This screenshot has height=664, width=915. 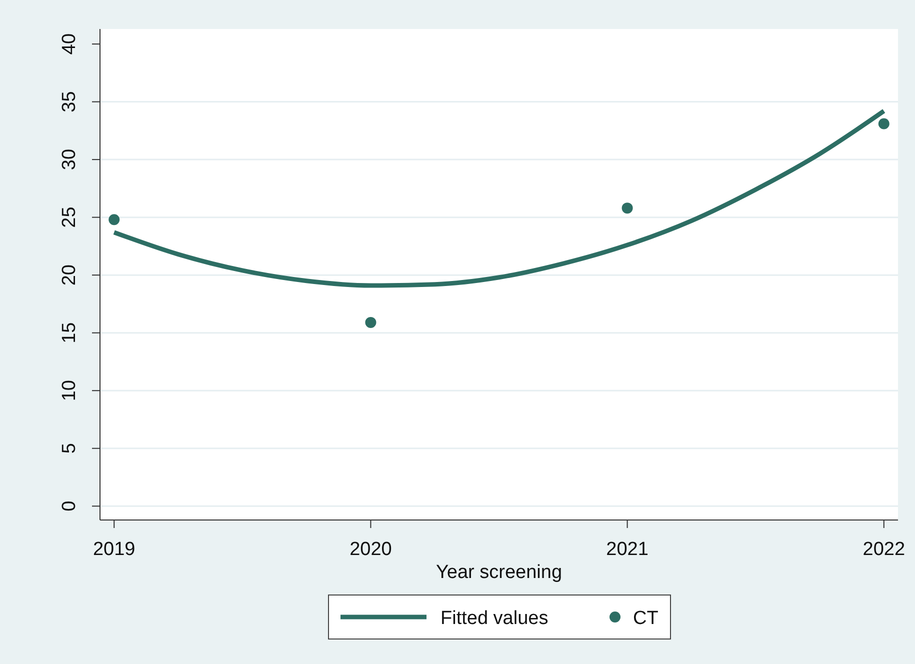 What do you see at coordinates (69, 506) in the screenshot?
I see `y-tick-label: 0` at bounding box center [69, 506].